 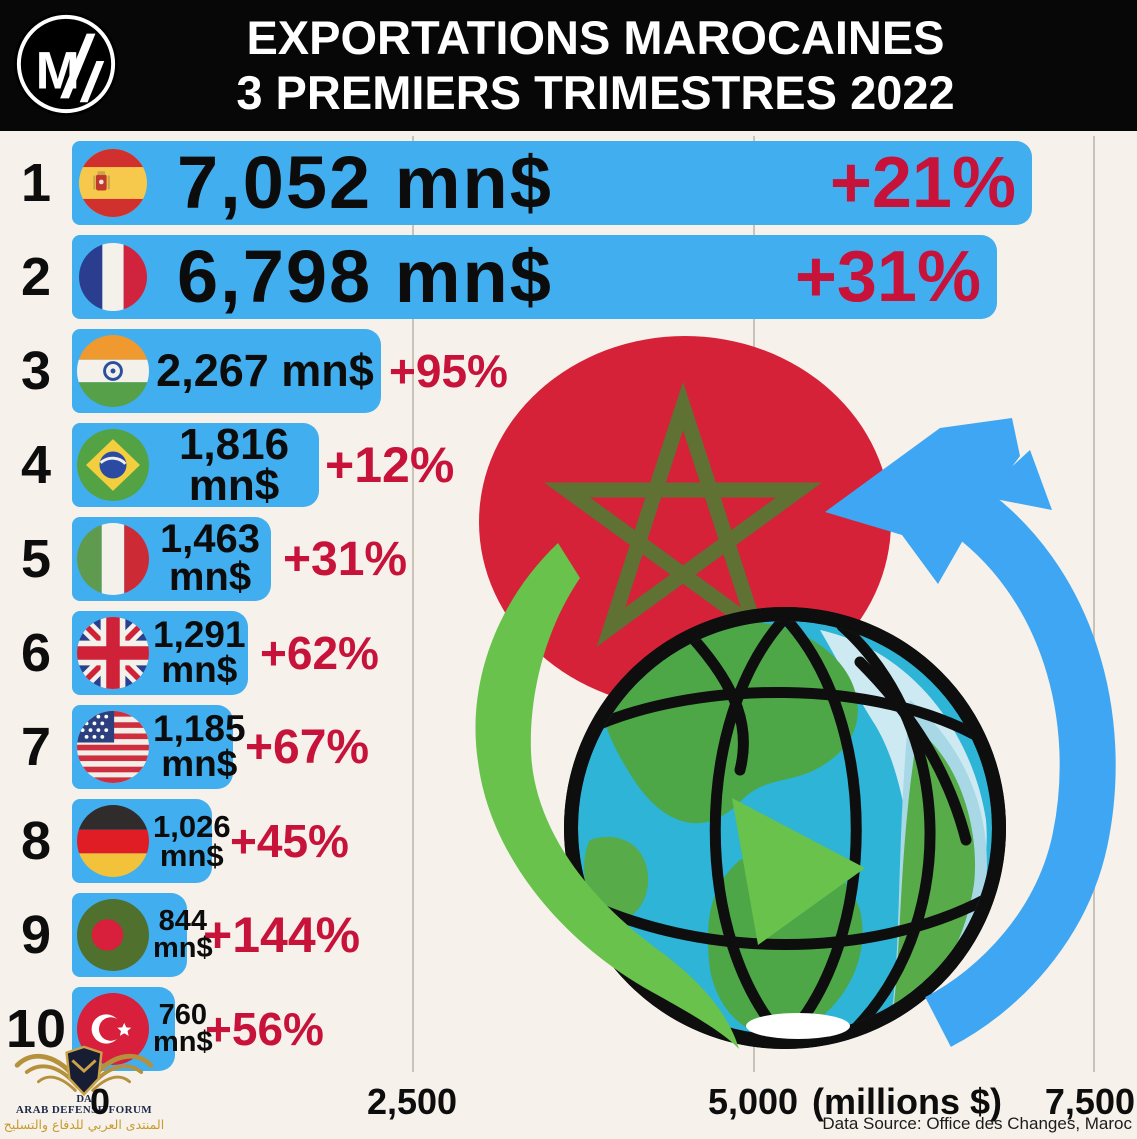 What do you see at coordinates (36, 183) in the screenshot?
I see `rank-label: 1` at bounding box center [36, 183].